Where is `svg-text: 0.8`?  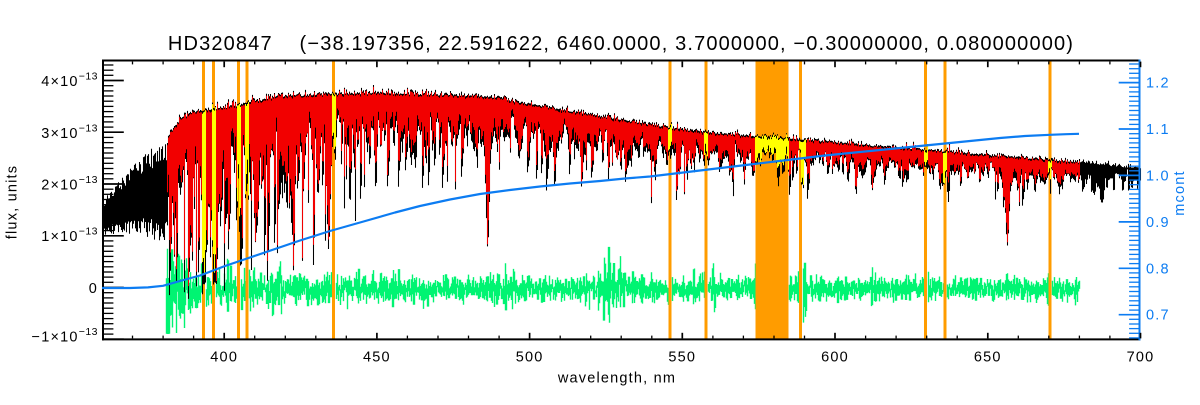
svg-text: 0.8 is located at coordinates (1158, 269).